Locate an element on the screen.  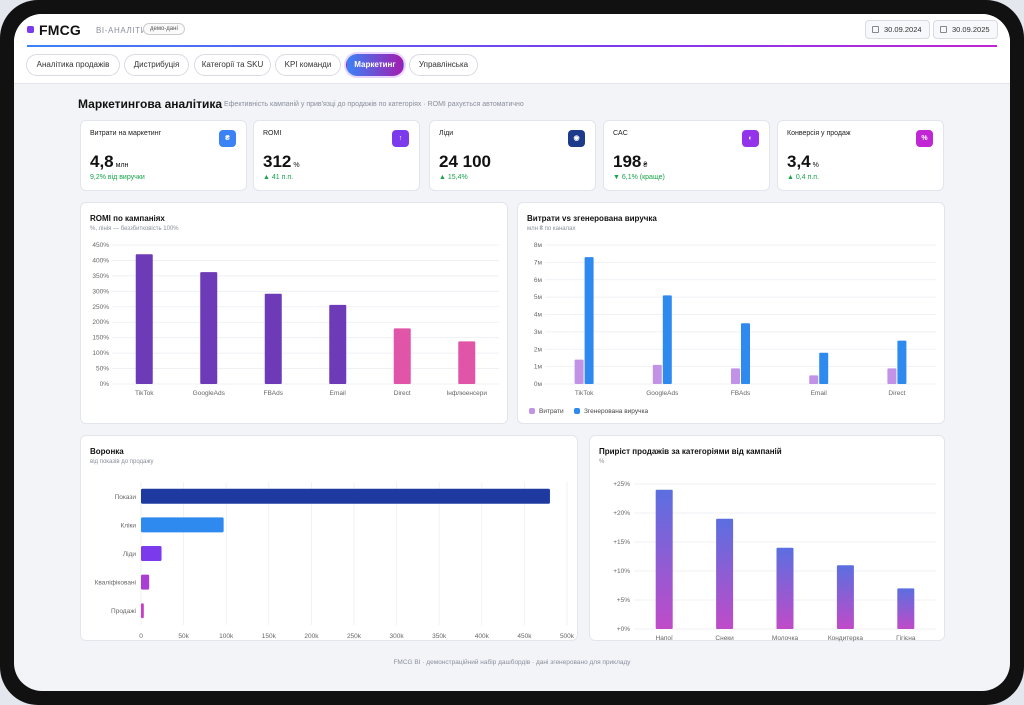
x-tick-label: 500k is located at coordinates (567, 636).